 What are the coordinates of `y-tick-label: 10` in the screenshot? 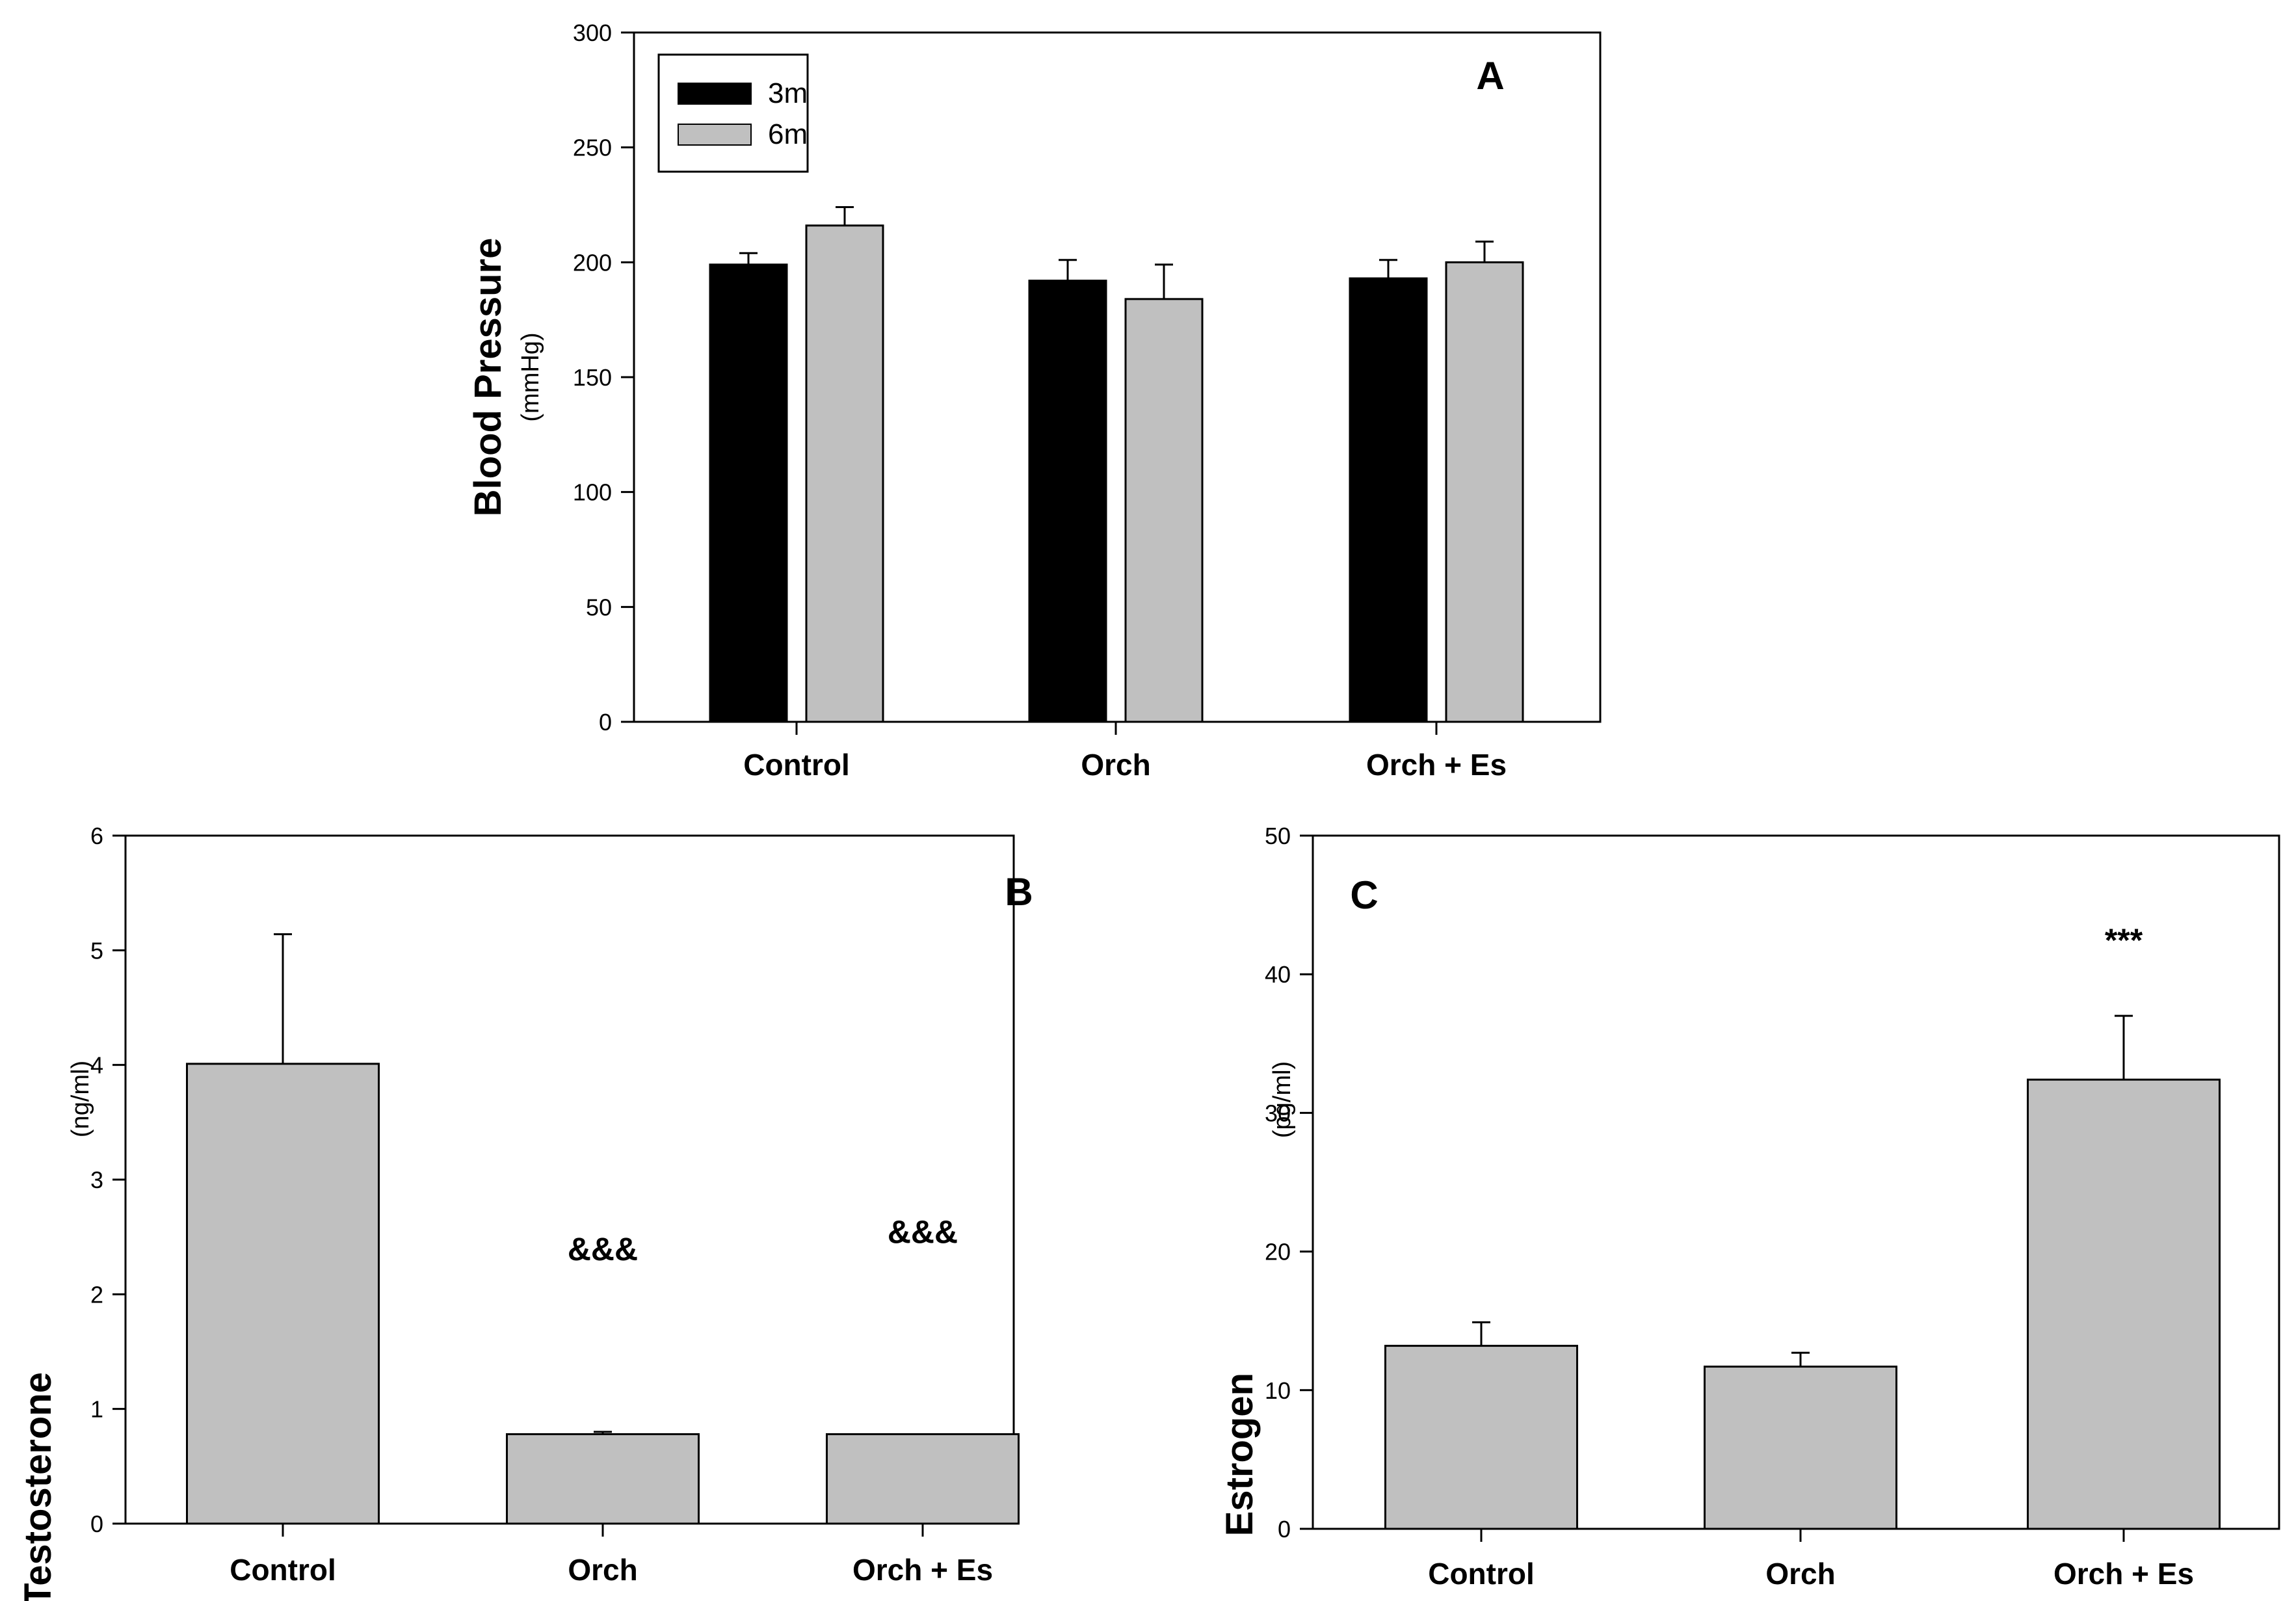 It's located at (1278, 1390).